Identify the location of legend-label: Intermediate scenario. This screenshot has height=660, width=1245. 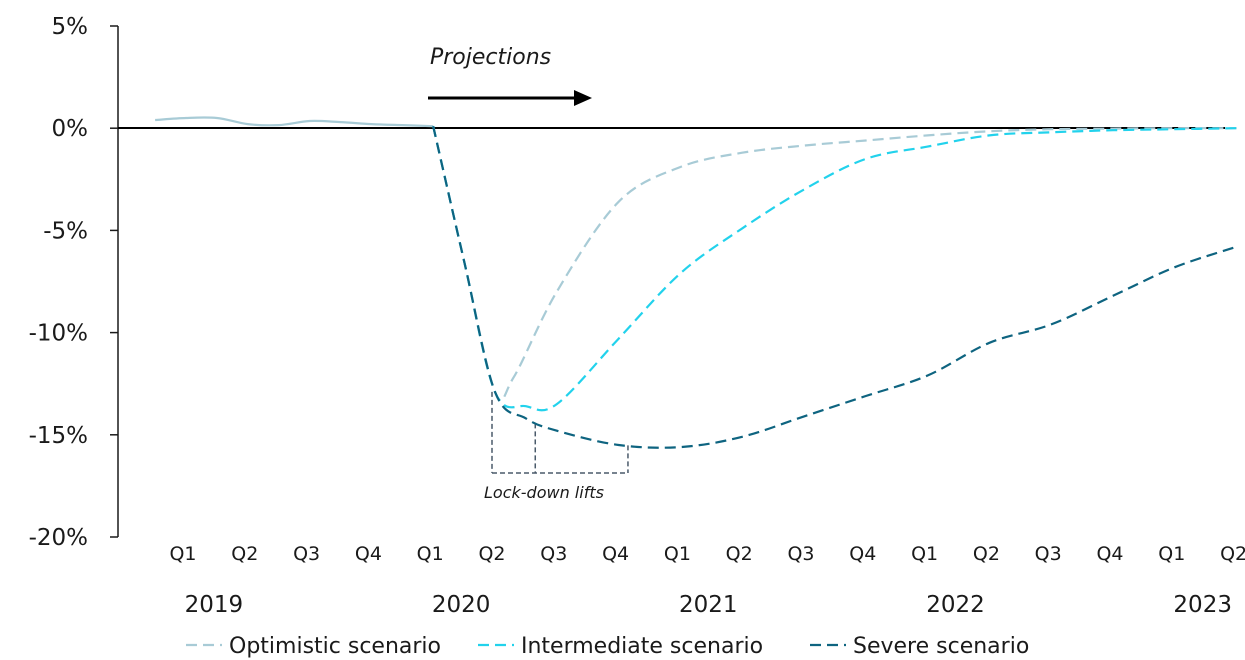
(642, 646).